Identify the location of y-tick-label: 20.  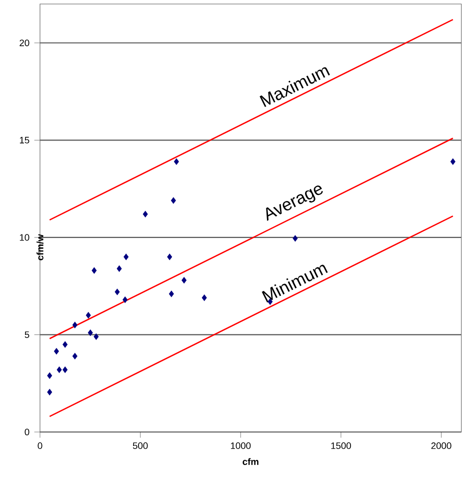
(25, 43).